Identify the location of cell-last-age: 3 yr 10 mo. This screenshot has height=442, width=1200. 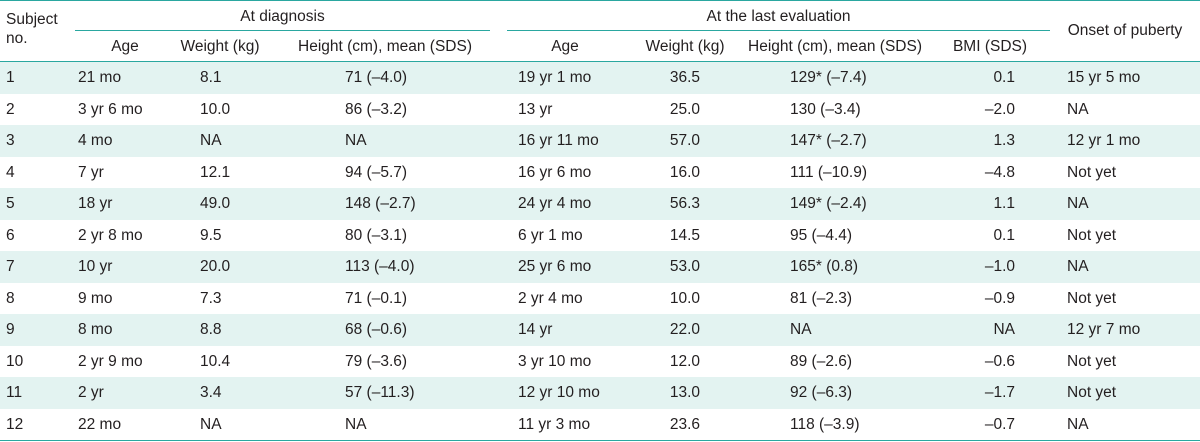
(555, 361).